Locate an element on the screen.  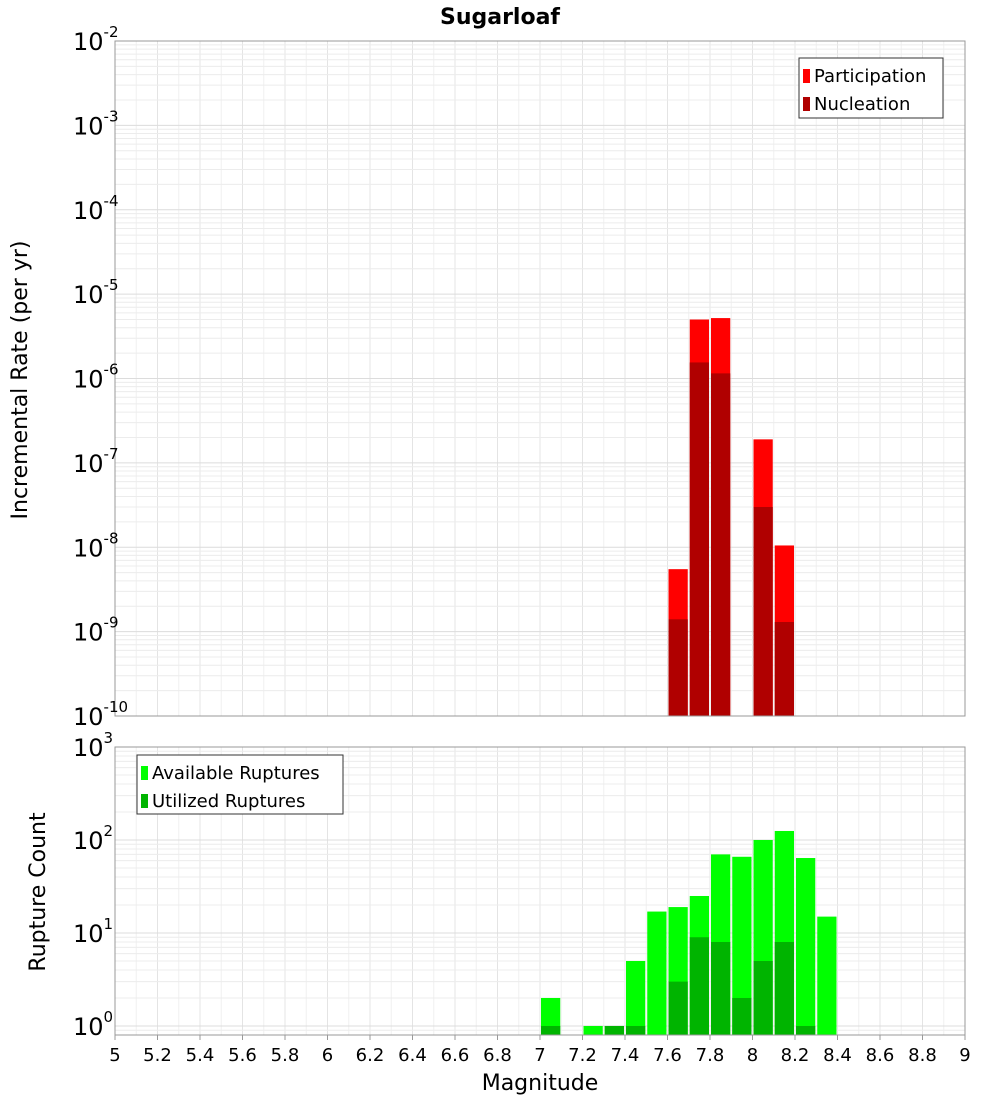
y-tick-exponent: -5 is located at coordinates (111, 285).